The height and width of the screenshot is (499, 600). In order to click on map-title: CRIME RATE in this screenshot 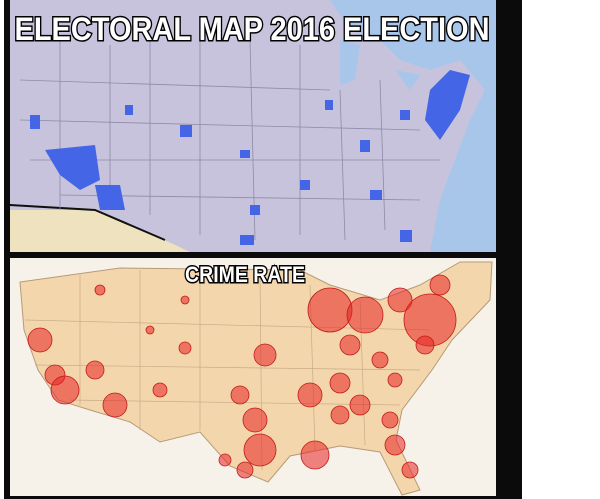, I will do `click(245, 274)`.